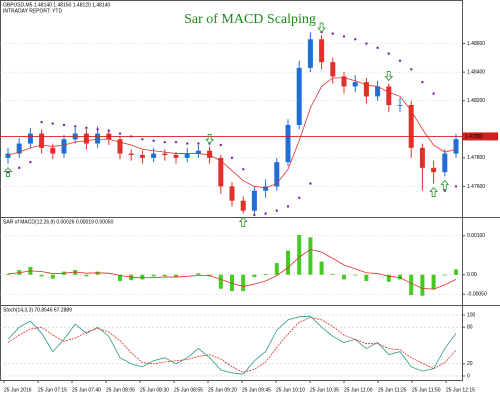 This screenshot has height=400, width=500. What do you see at coordinates (358, 390) in the screenshot?
I see `time-label: 25 Jun 11:00` at bounding box center [358, 390].